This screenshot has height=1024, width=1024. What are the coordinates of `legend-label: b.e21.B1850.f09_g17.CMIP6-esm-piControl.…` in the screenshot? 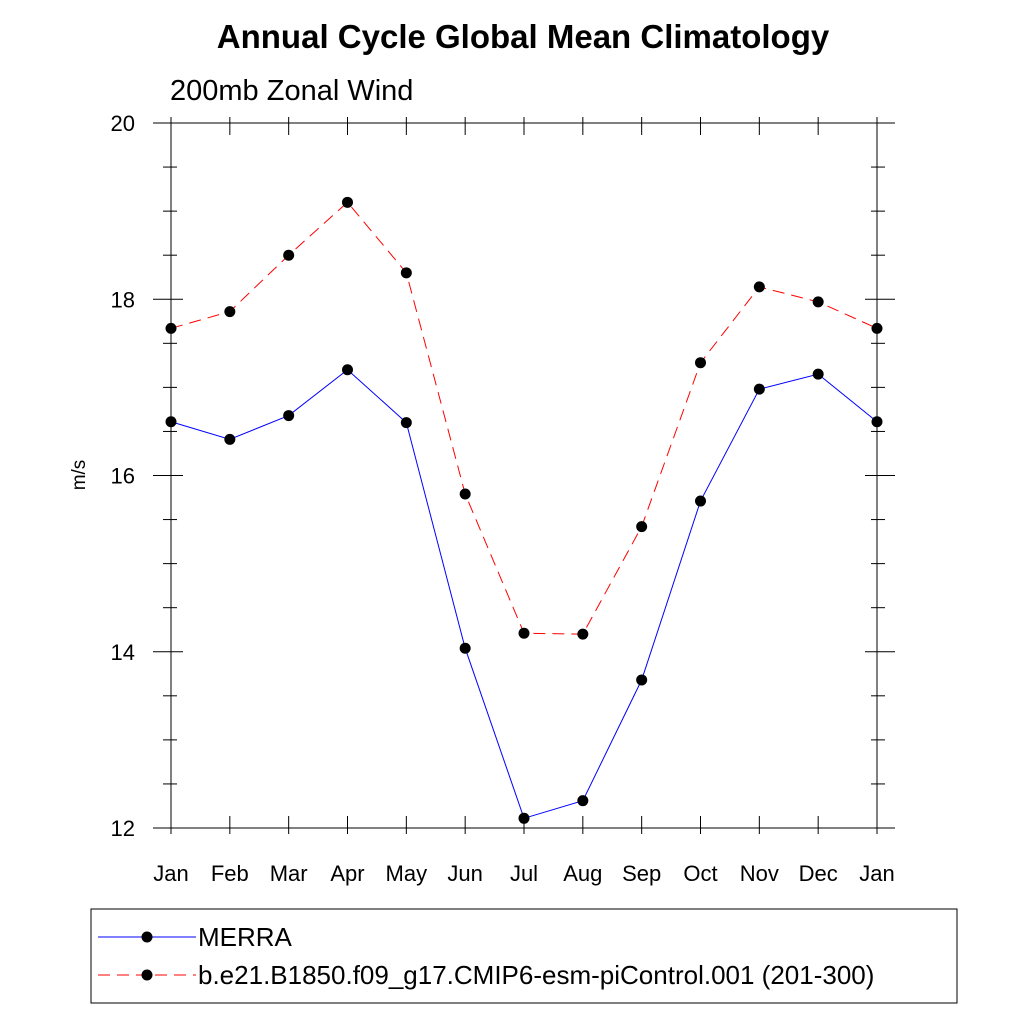 It's located at (536, 975).